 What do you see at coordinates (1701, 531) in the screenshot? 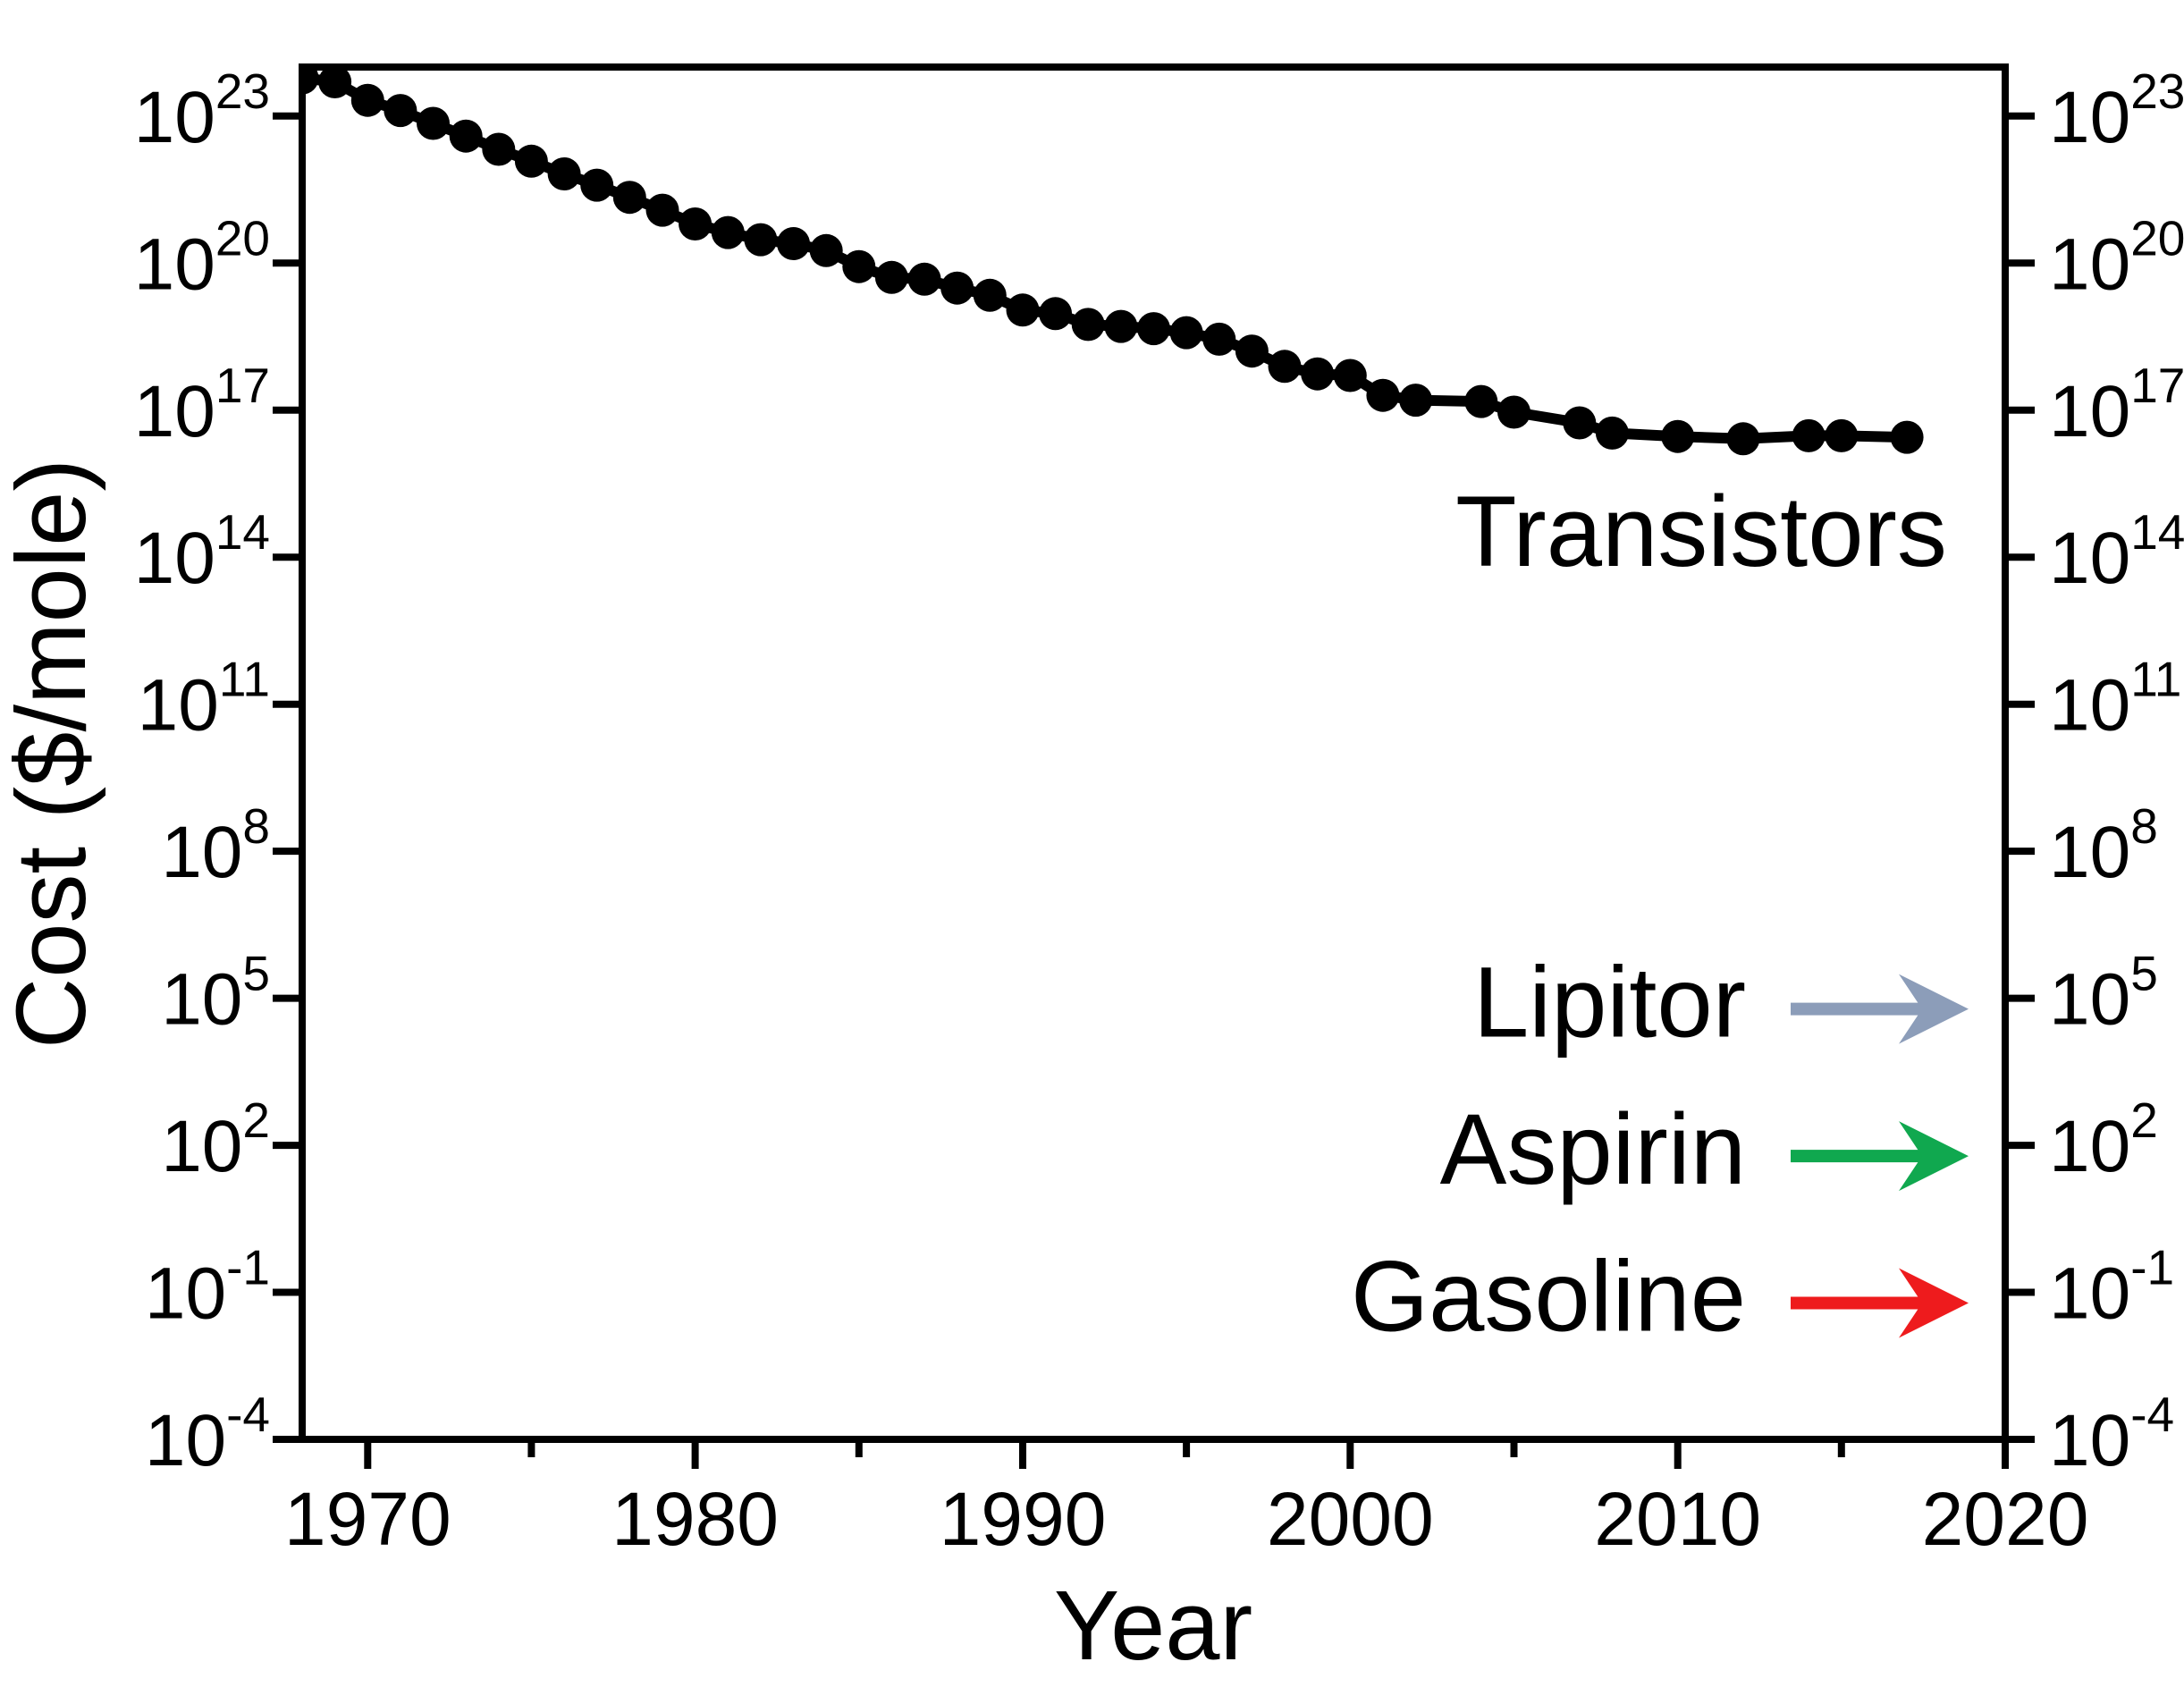
I see `series-label-transistors: Transistors` at bounding box center [1701, 531].